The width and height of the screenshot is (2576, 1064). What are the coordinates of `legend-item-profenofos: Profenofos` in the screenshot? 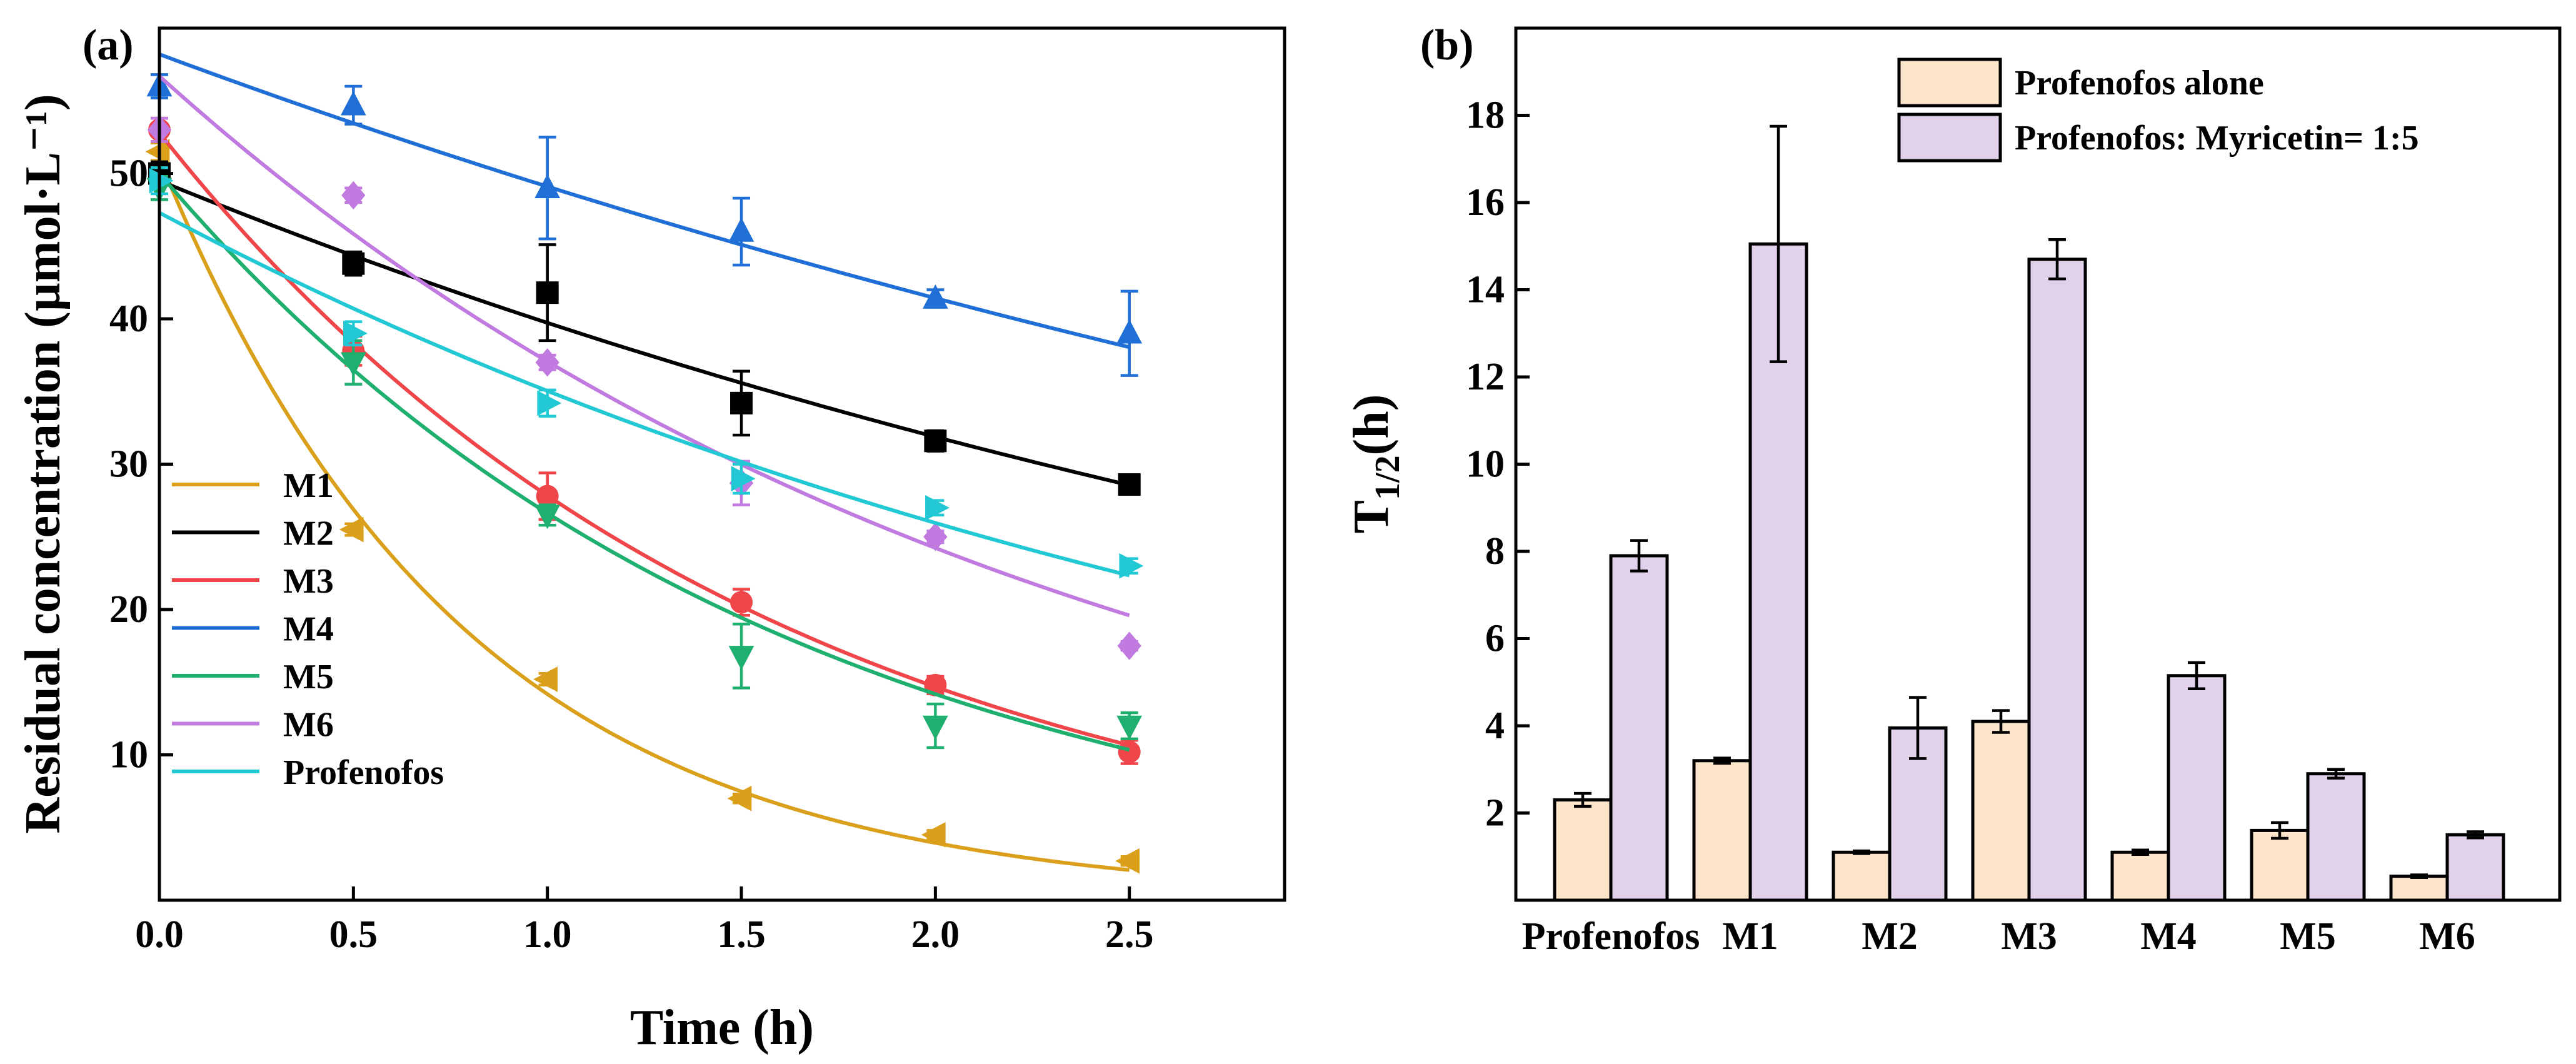 It's located at (308, 772).